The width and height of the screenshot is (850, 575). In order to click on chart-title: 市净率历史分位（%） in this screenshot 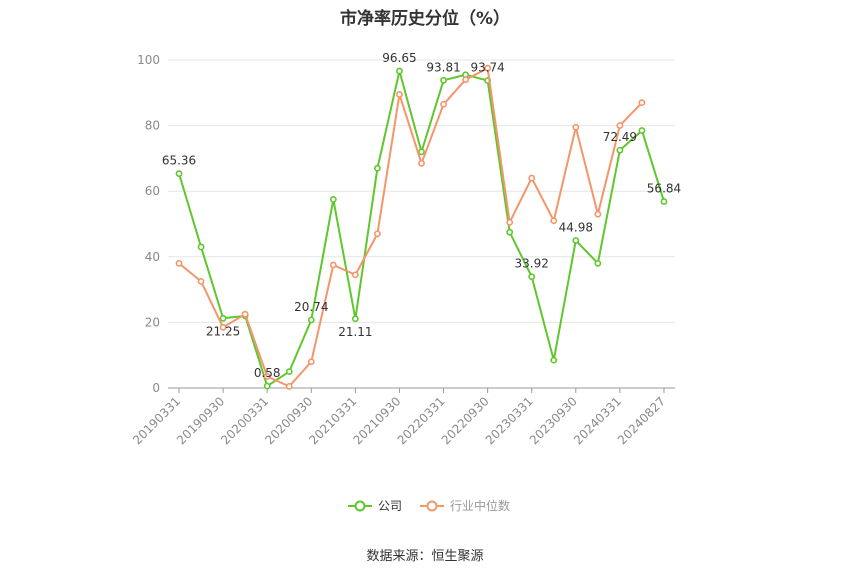, I will do `click(425, 19)`.